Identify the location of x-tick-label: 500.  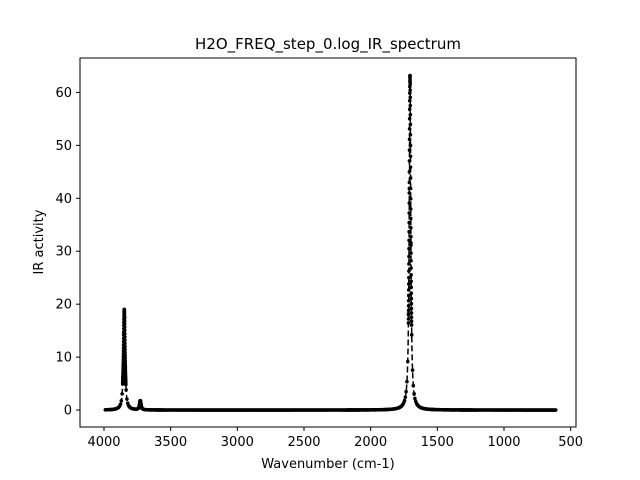
(570, 442).